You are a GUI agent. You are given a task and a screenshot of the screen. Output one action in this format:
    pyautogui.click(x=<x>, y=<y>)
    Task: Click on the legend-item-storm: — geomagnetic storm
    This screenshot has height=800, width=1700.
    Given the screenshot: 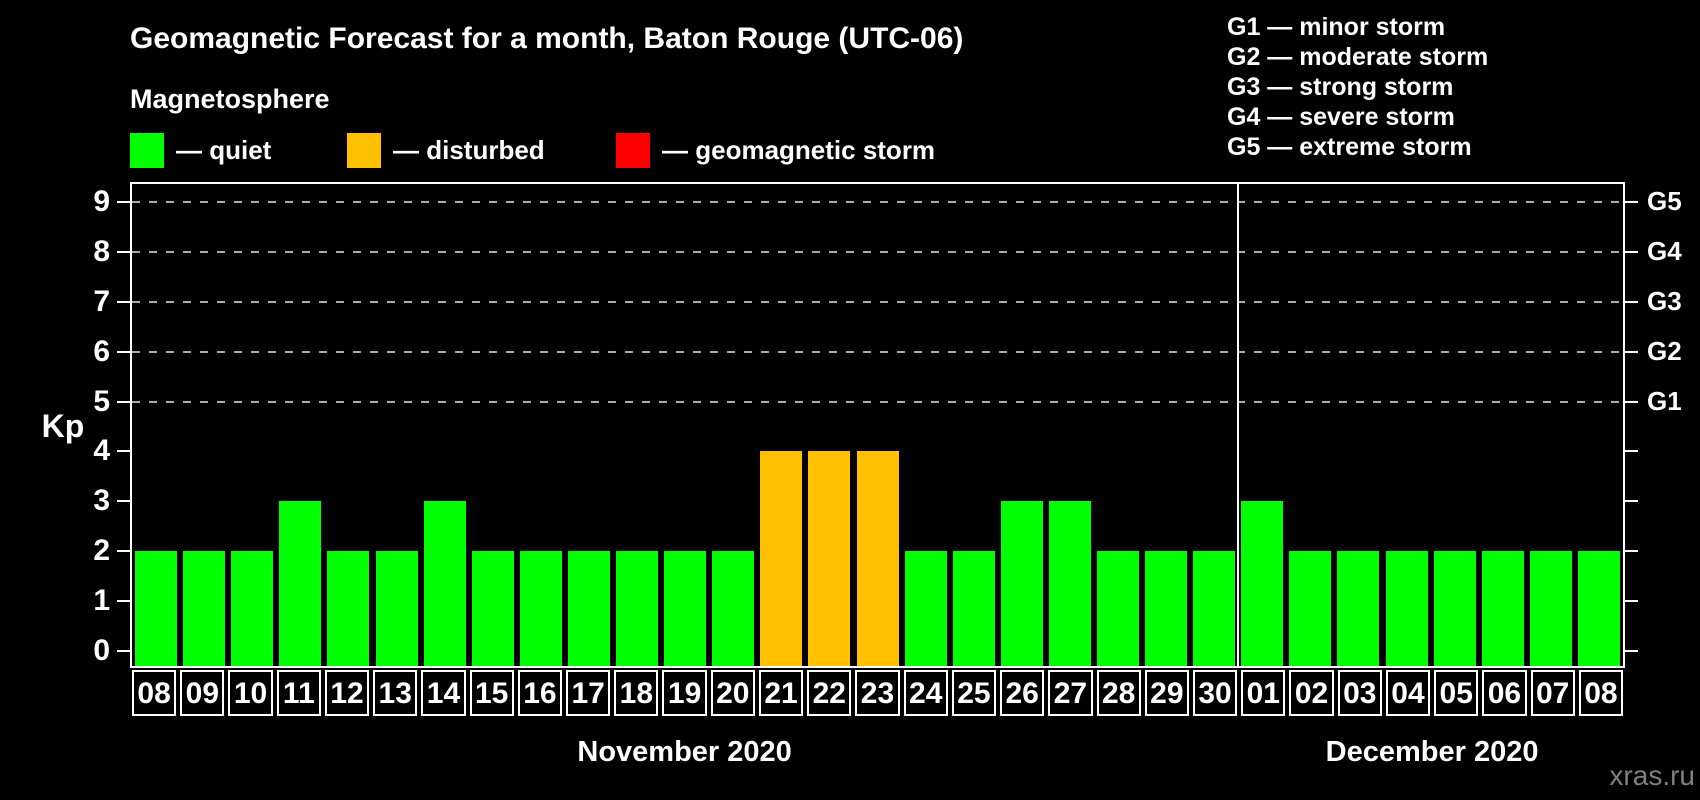 What is the action you would take?
    pyautogui.click(x=775, y=150)
    